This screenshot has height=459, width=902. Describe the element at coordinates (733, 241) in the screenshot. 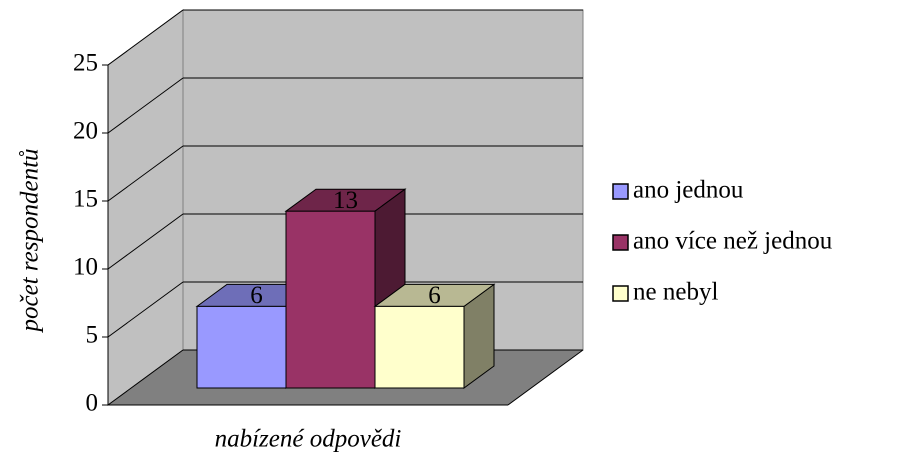

I see `legend-label: ano více než jednou` at that location.